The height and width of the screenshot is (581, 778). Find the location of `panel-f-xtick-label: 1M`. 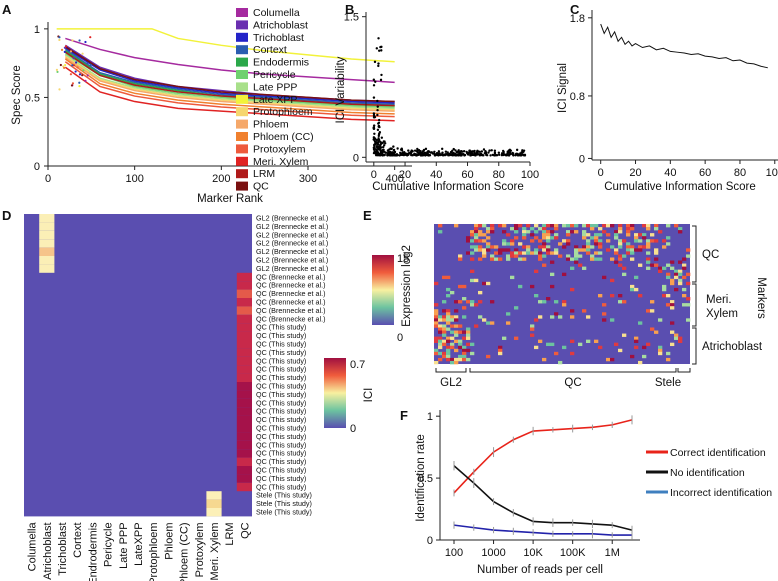

panel-f-xtick-label: 1M is located at coordinates (612, 553).